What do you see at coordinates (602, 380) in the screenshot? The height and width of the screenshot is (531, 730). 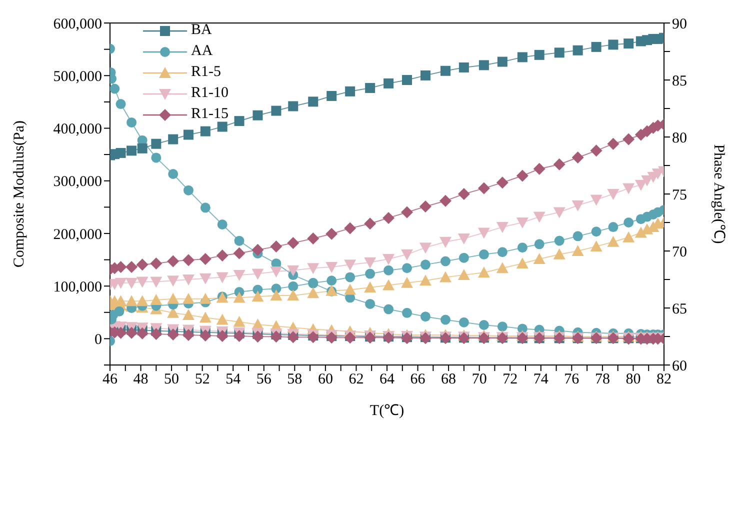 I see `x-tick-label: 78` at bounding box center [602, 380].